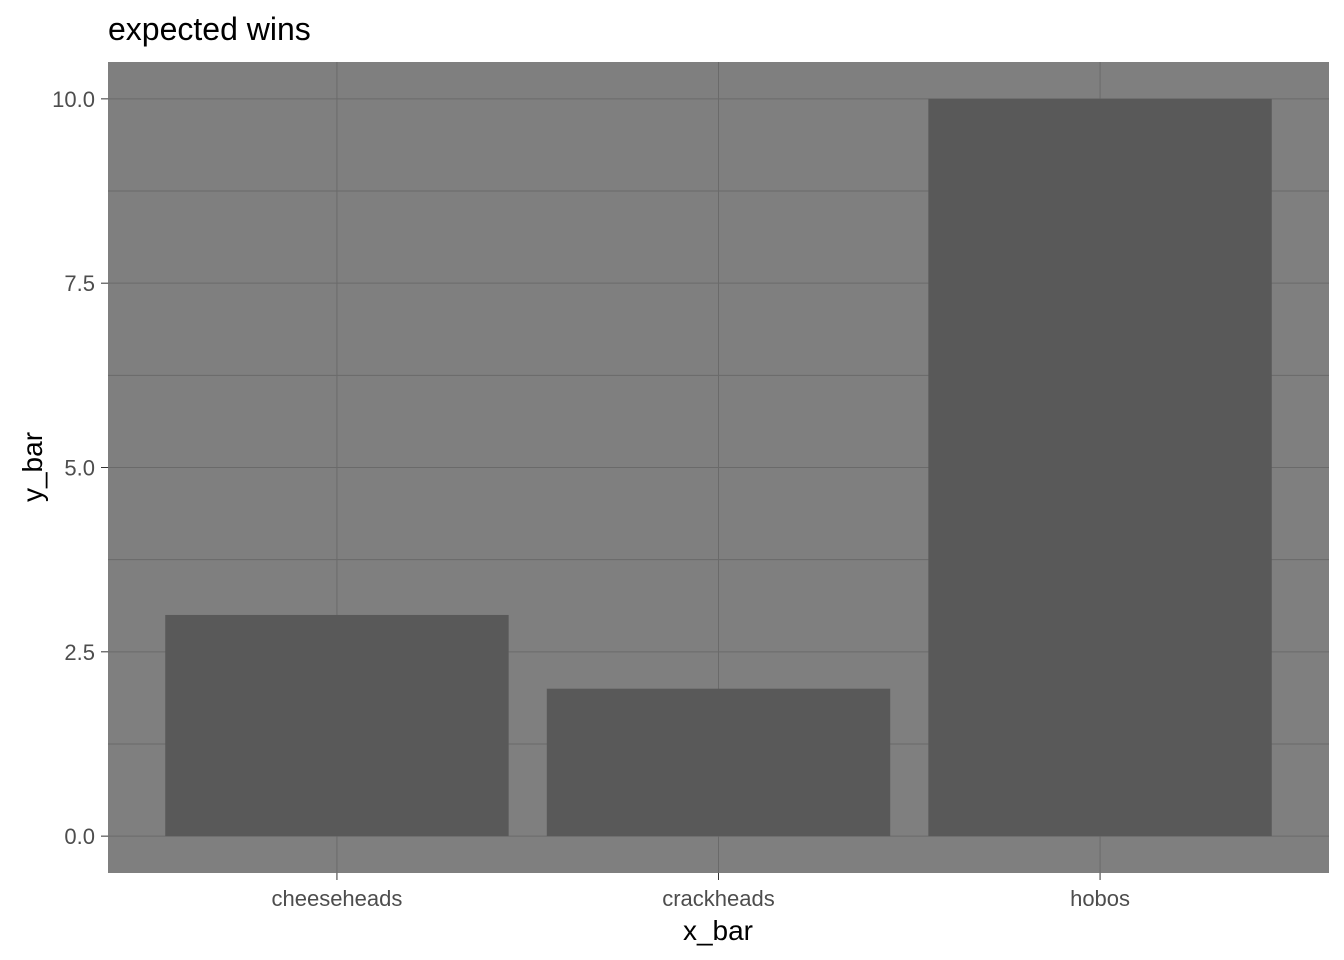 Image resolution: width=1344 pixels, height=960 pixels. I want to click on y-tick-label: 10.0, so click(73, 99).